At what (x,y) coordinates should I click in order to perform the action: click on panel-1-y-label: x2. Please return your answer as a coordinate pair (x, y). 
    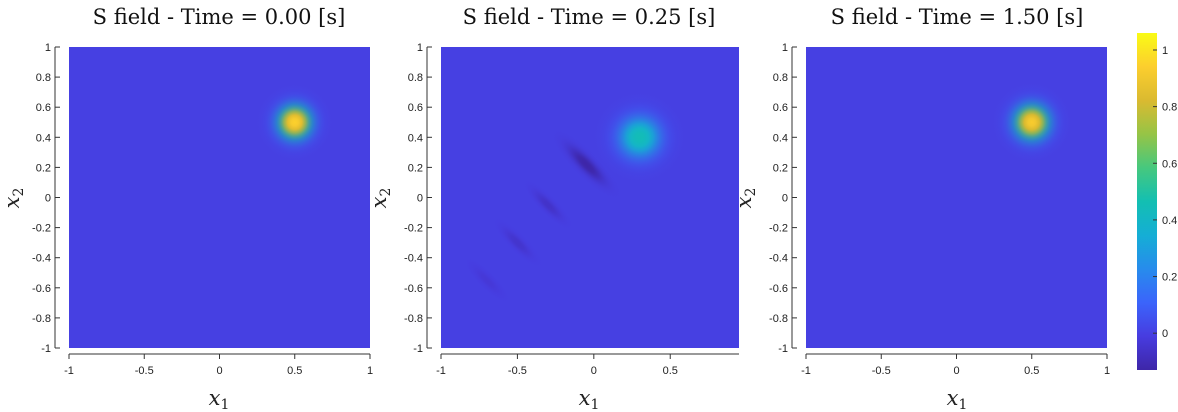
    Looking at the image, I should click on (13, 198).